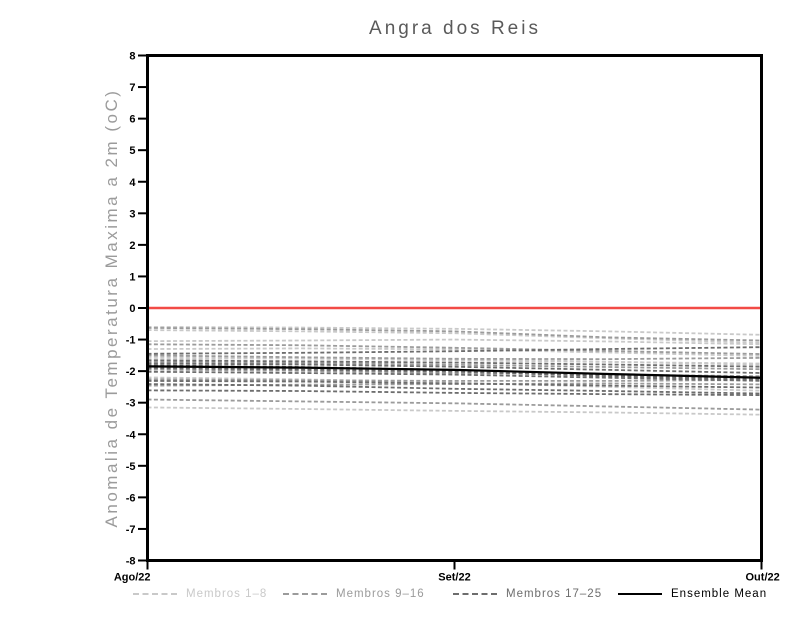  Describe the element at coordinates (132, 183) in the screenshot. I see `y-tick-label: 4` at that location.